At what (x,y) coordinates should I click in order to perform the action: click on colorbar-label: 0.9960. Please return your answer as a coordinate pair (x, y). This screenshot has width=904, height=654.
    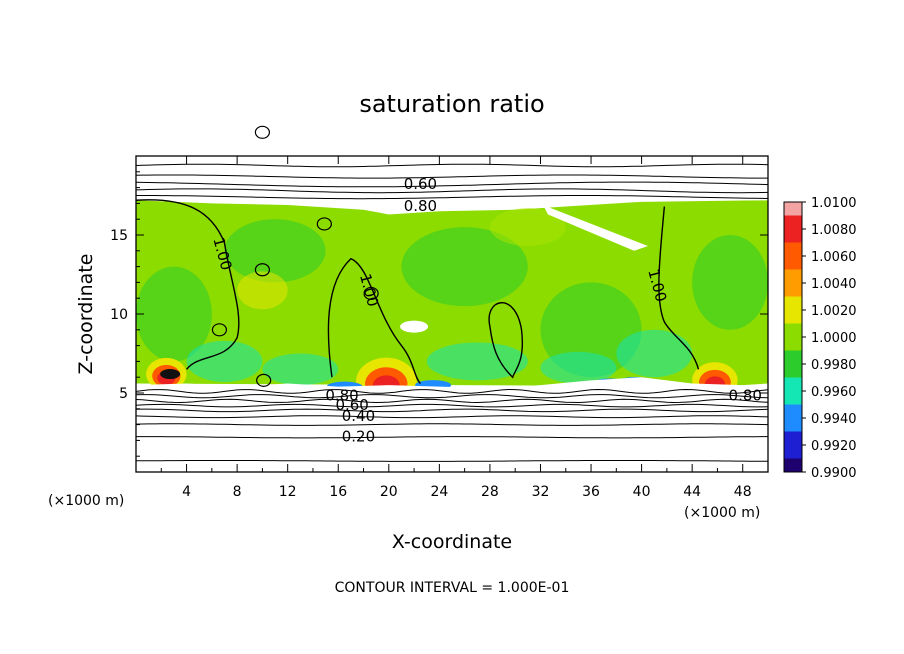
    Looking at the image, I should click on (834, 392).